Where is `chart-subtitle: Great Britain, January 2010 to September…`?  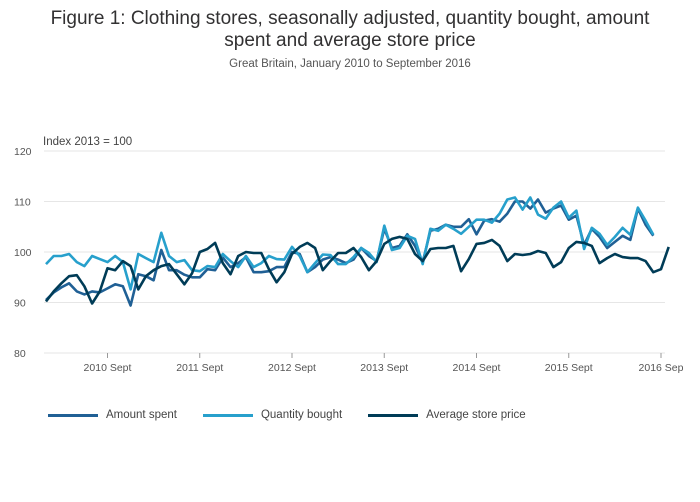 chart-subtitle: Great Britain, January 2010 to September… is located at coordinates (350, 64).